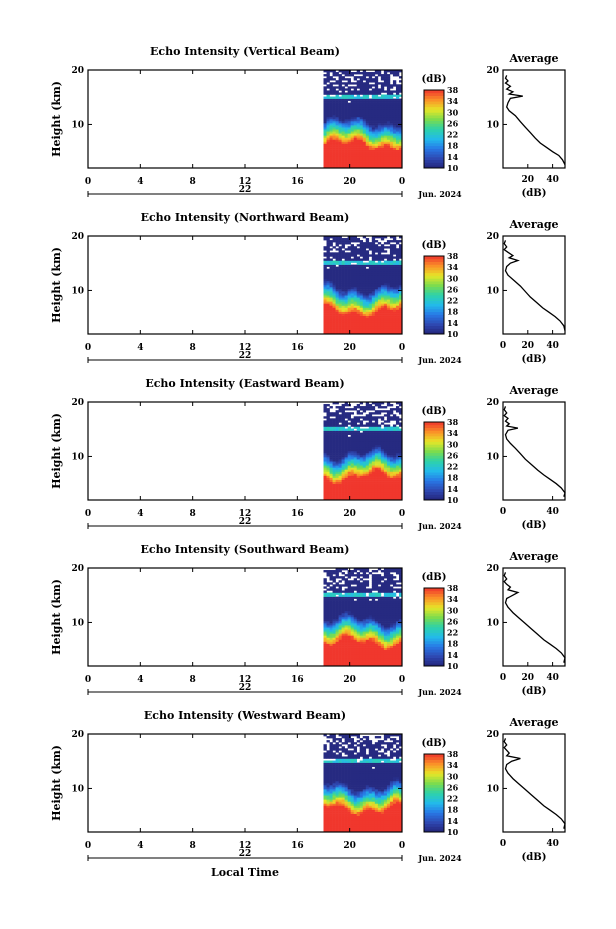 The image size is (616, 929). What do you see at coordinates (534, 451) in the screenshot?
I see `average-profile-line` at bounding box center [534, 451].